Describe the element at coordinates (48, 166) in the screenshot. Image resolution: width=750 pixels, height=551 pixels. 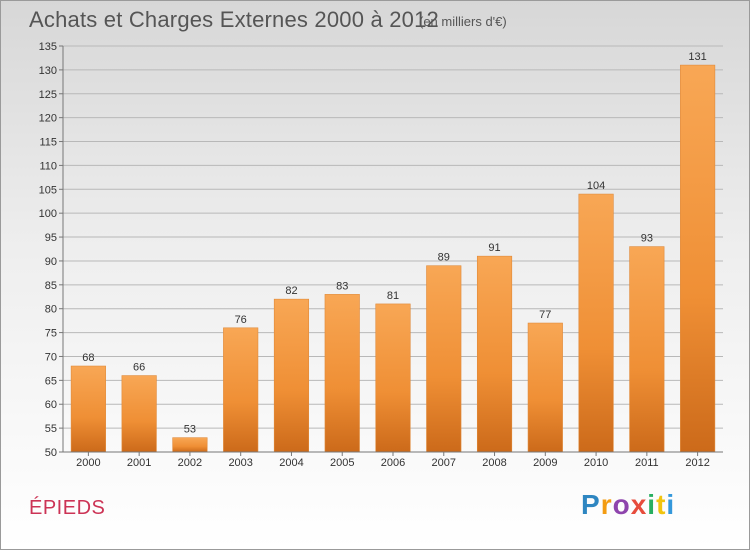
I see `y-tick-label: 110` at that location.